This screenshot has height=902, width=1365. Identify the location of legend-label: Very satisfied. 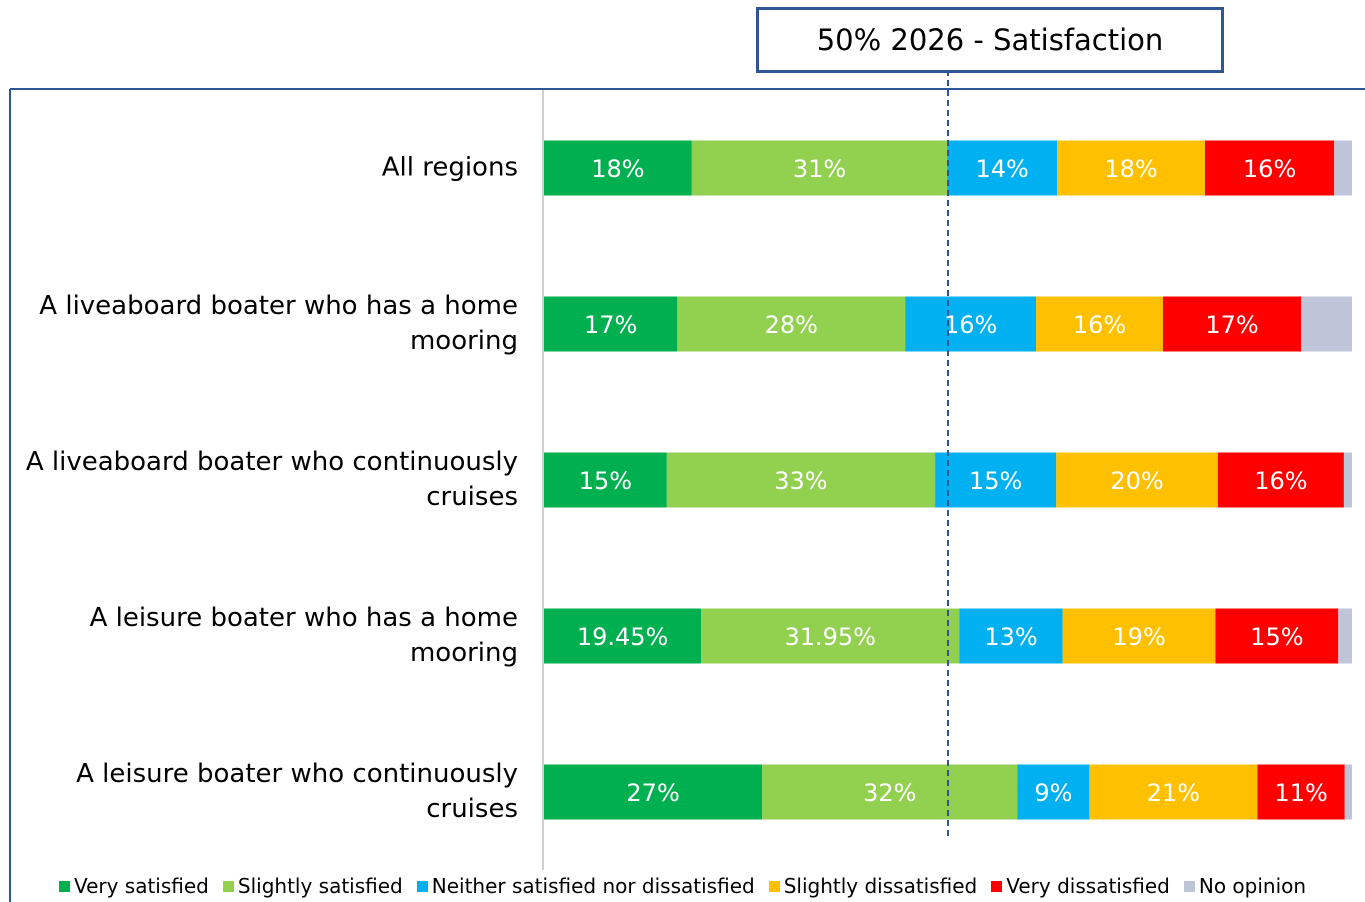
(141, 886).